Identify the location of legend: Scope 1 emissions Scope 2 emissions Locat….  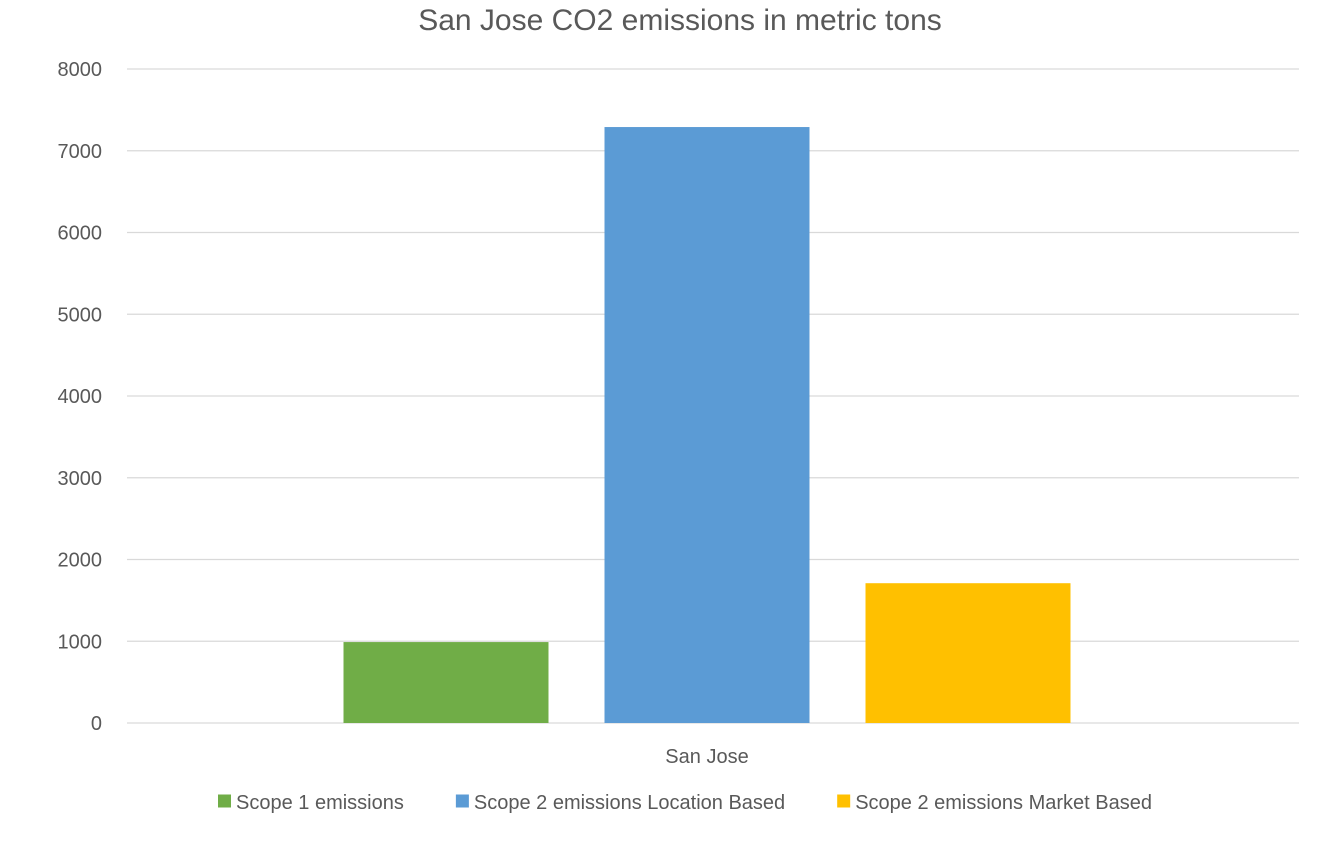
(685, 803).